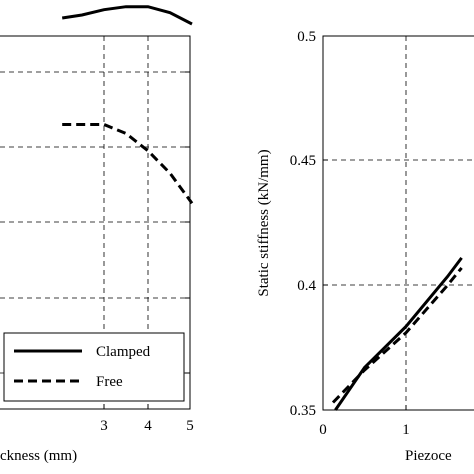 This screenshot has height=474, width=474. I want to click on right-y-tick-label: 0.4, so click(306, 286).